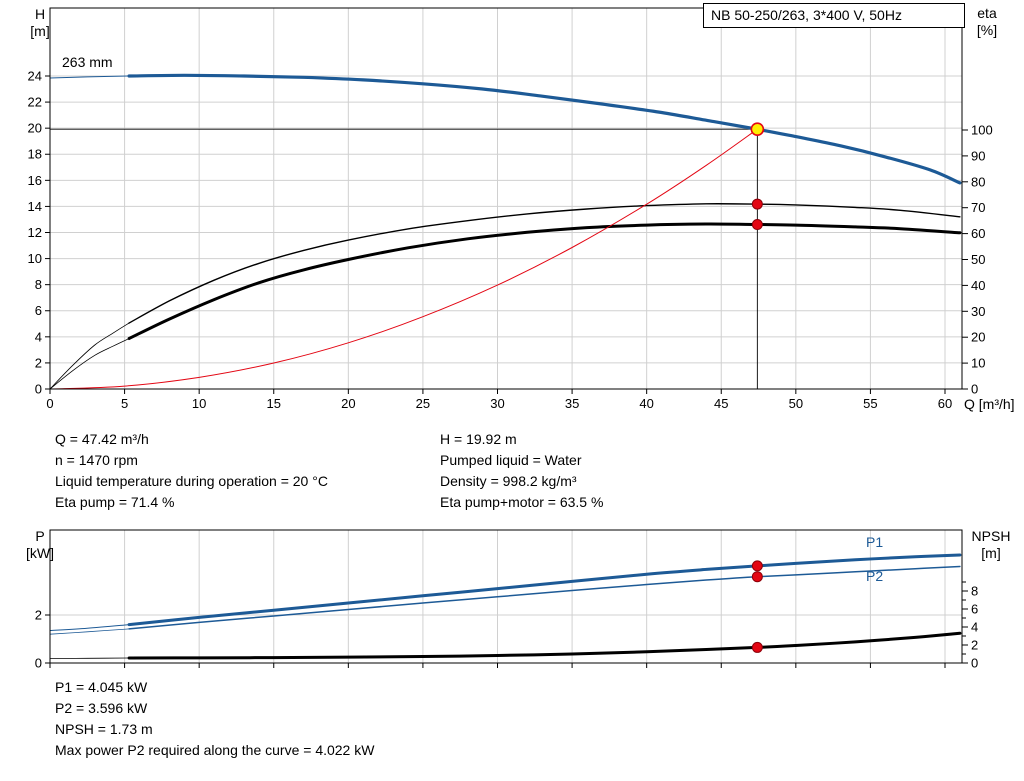  I want to click on right-tick-label: 4, so click(974, 627).